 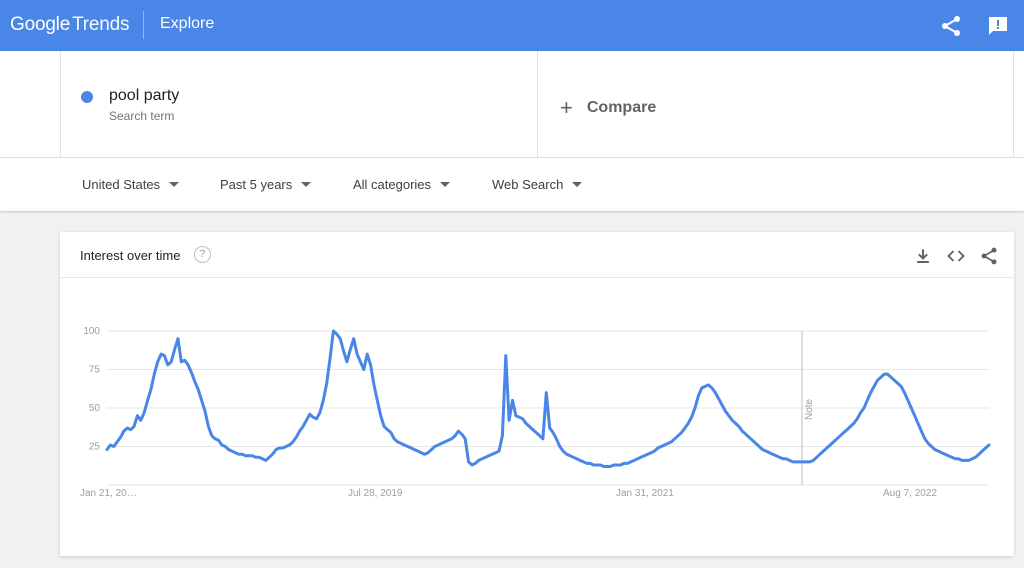 What do you see at coordinates (202, 254) in the screenshot?
I see `help-icon: ?` at bounding box center [202, 254].